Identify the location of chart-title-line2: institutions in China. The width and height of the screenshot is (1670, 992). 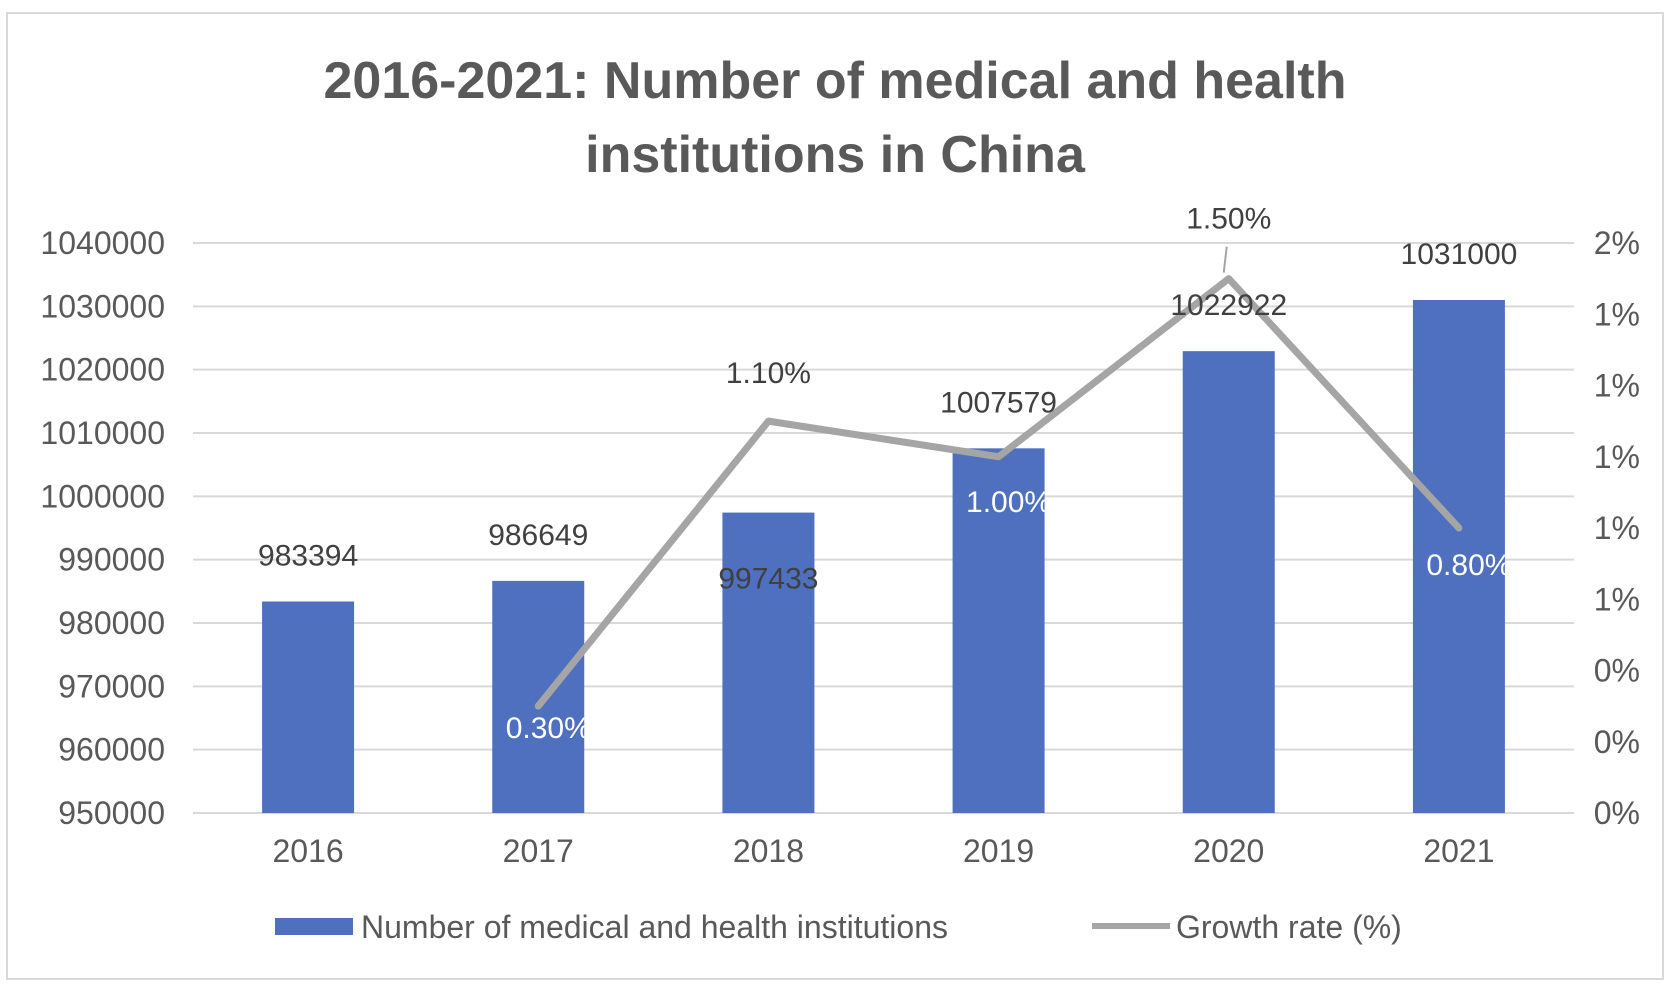
(835, 155).